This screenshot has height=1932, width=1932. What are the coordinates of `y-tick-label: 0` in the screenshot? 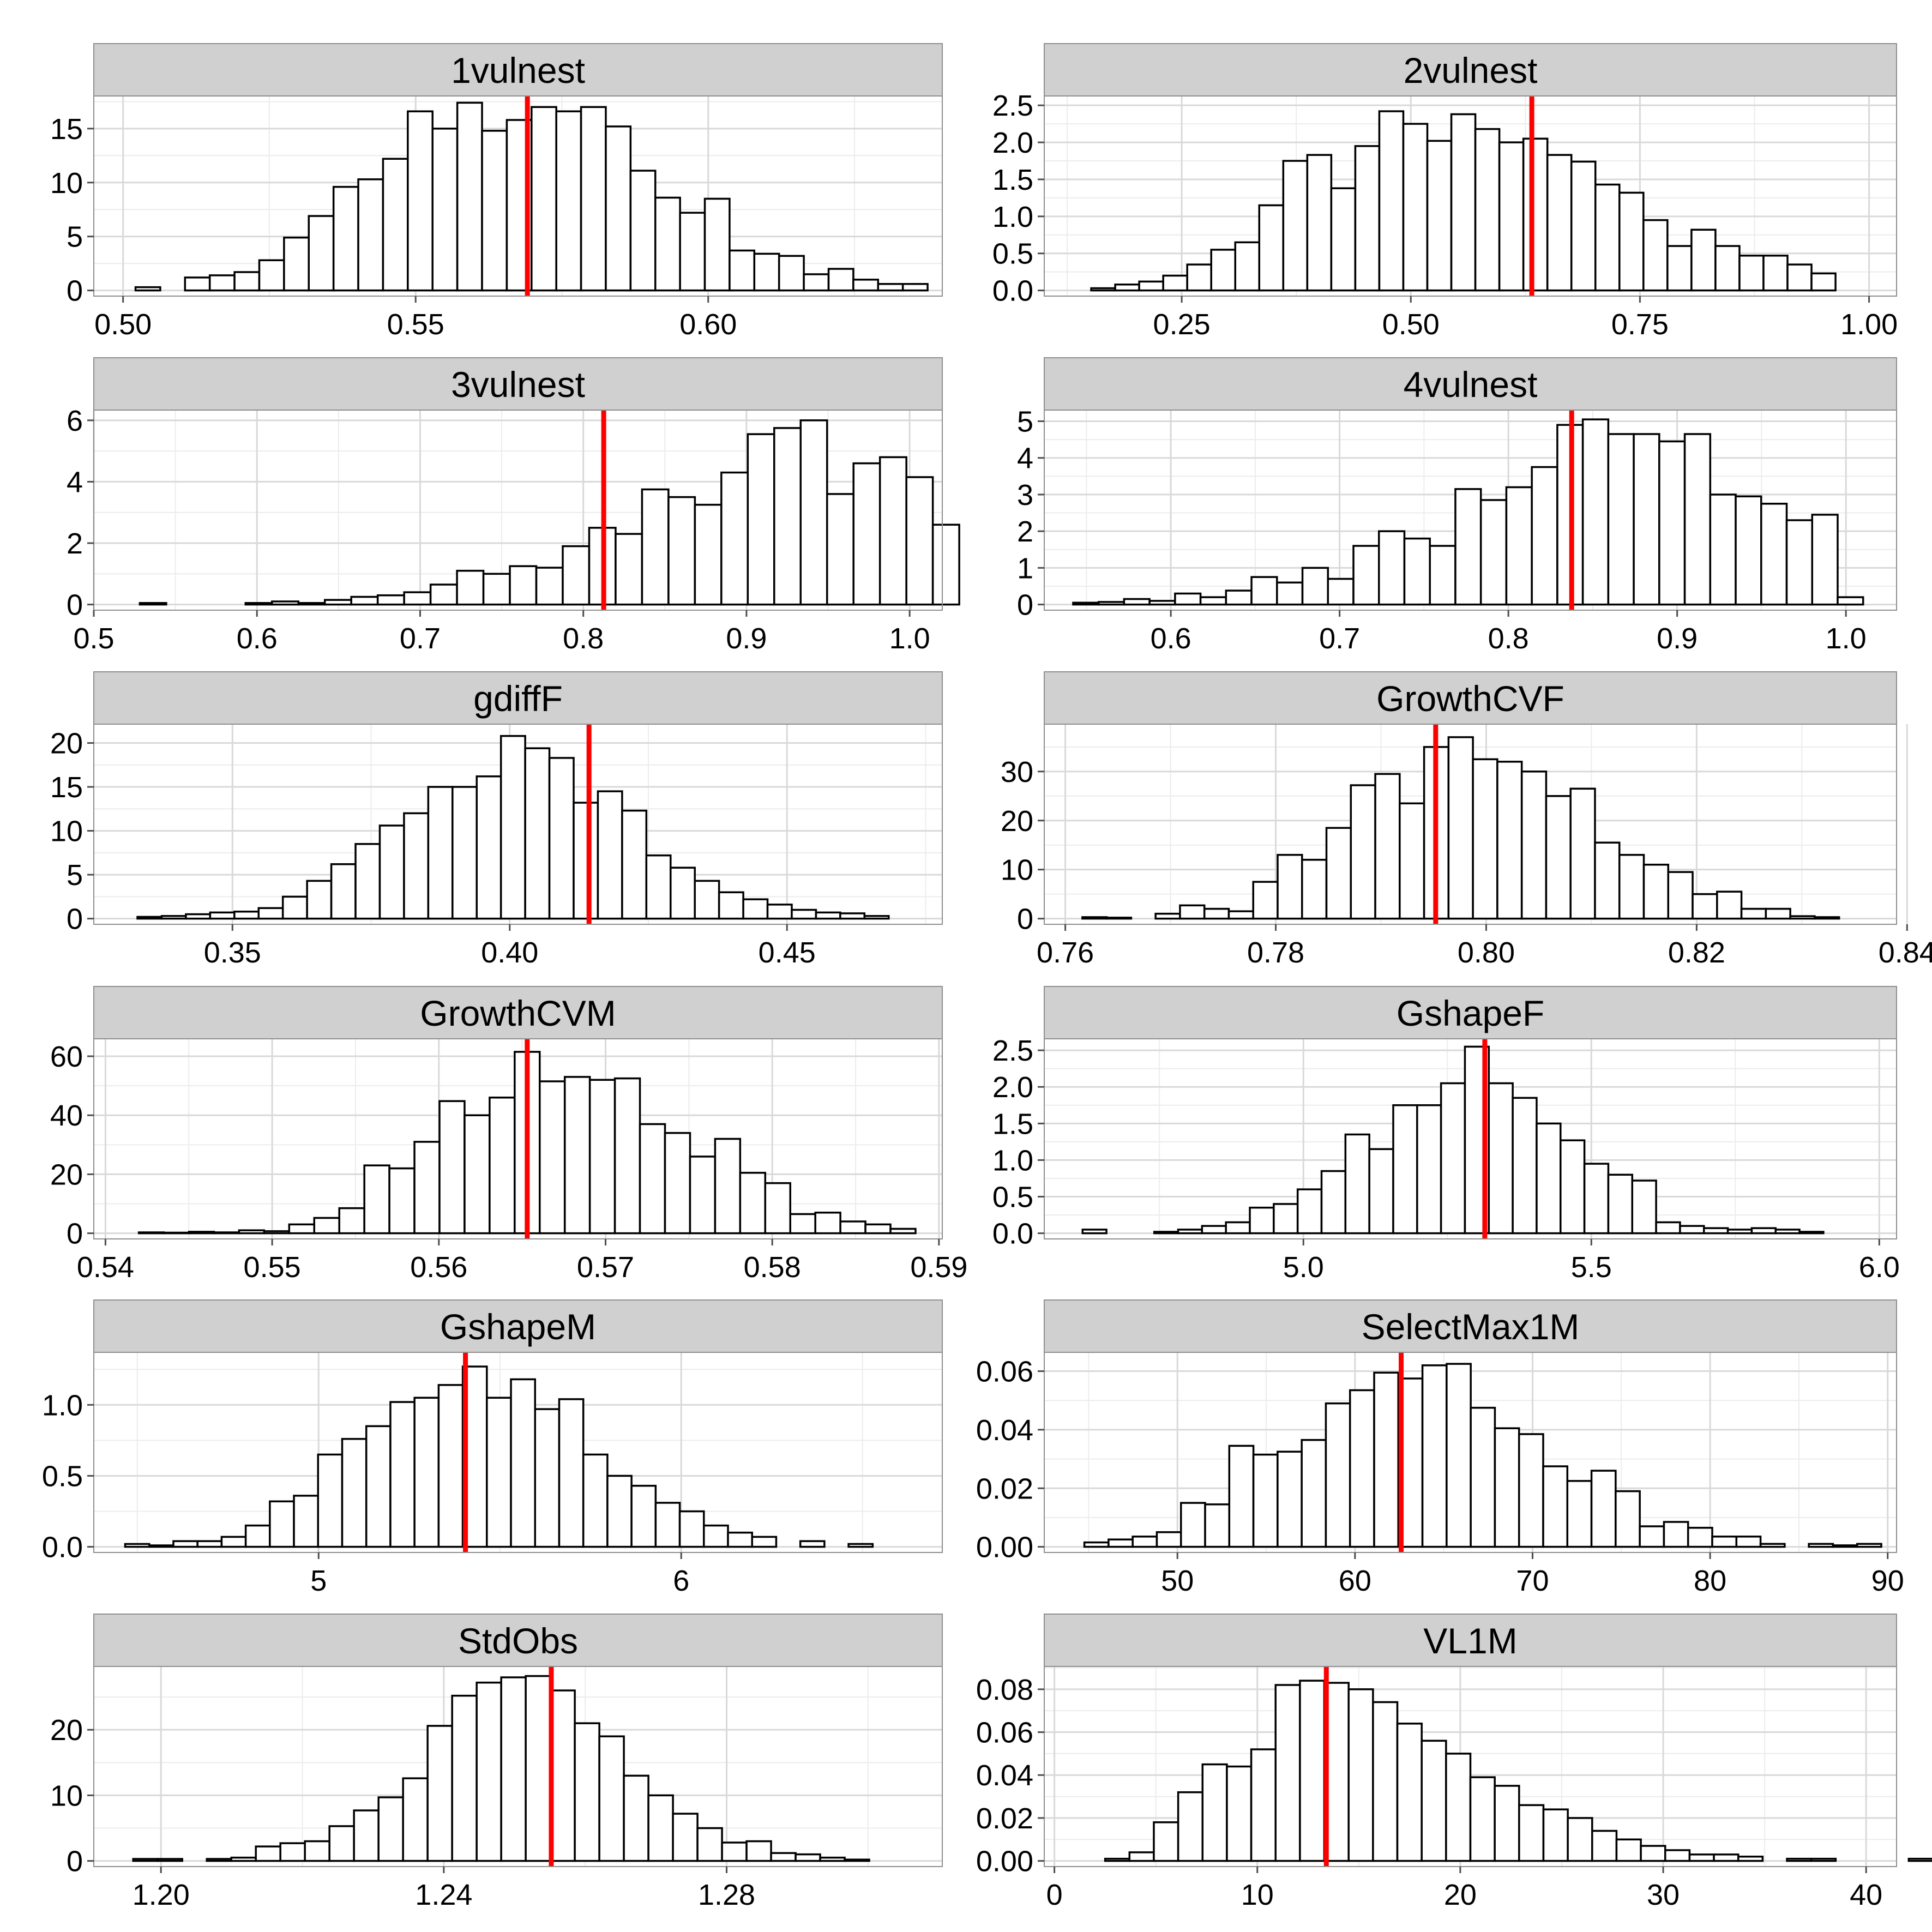 It's located at (1025, 605).